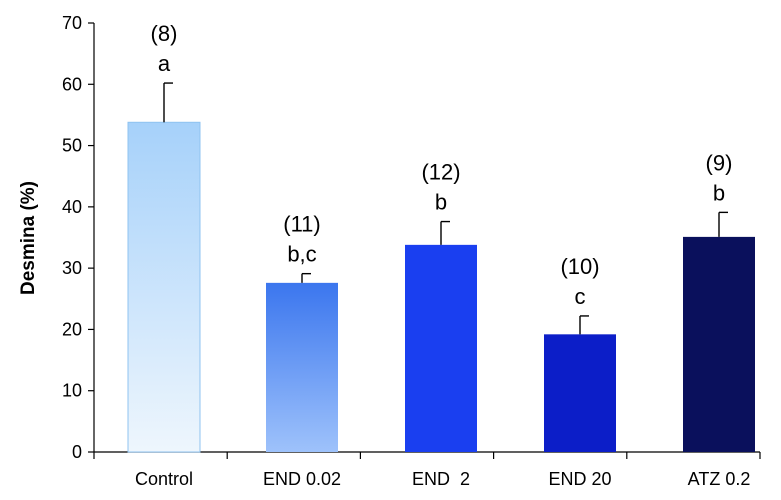 Image resolution: width=781 pixels, height=500 pixels. What do you see at coordinates (579, 479) in the screenshot?
I see `x-tick-label: END 20` at bounding box center [579, 479].